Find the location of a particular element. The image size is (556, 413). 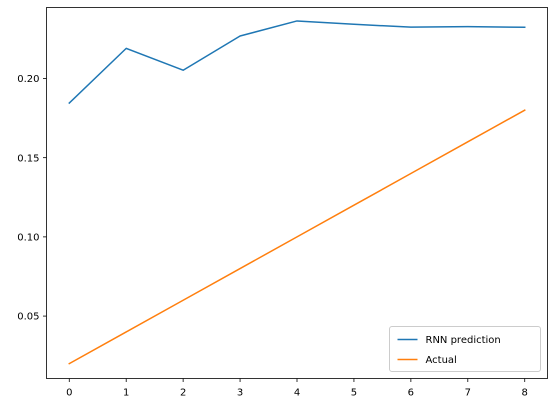

y-axis: 0.05 0.10 0.15 0.20 is located at coordinates (32, 198).